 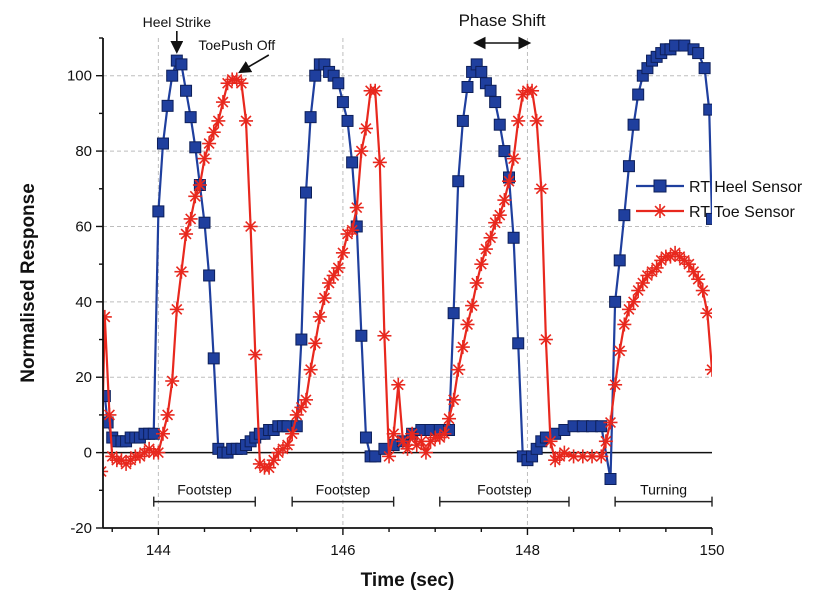 I want to click on legend-label: RT Heel Sensor, so click(x=746, y=187).